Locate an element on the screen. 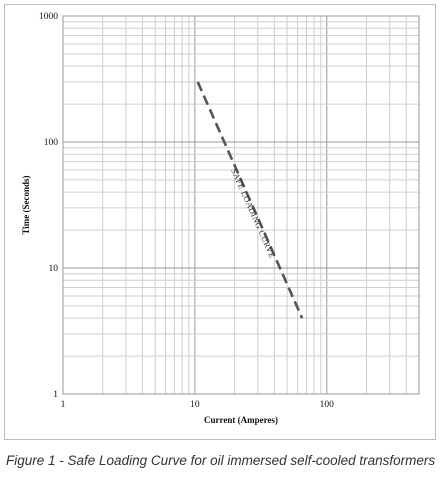 The width and height of the screenshot is (444, 490). x-axis-label: Current (Amperes) is located at coordinates (241, 420).